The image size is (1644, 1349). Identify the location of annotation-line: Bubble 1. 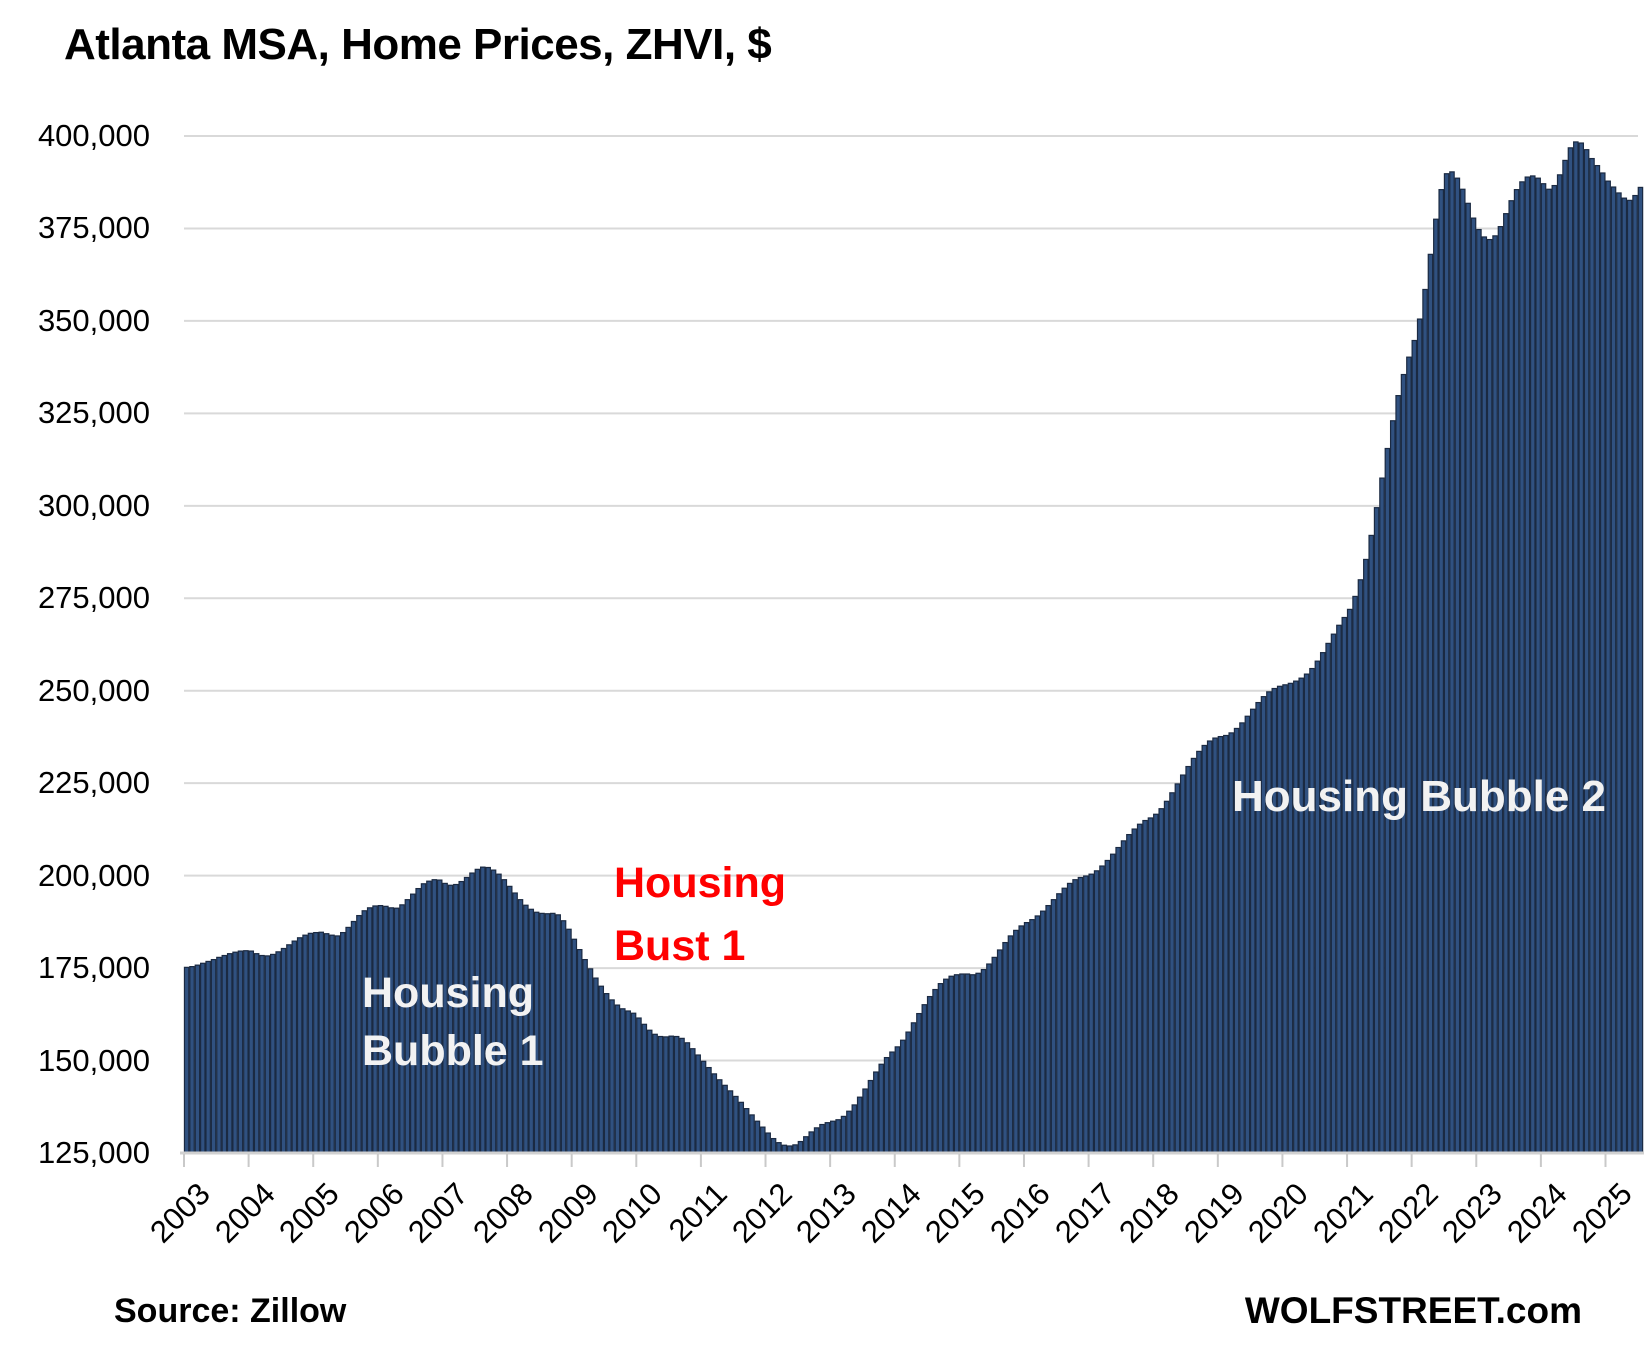
(453, 1051).